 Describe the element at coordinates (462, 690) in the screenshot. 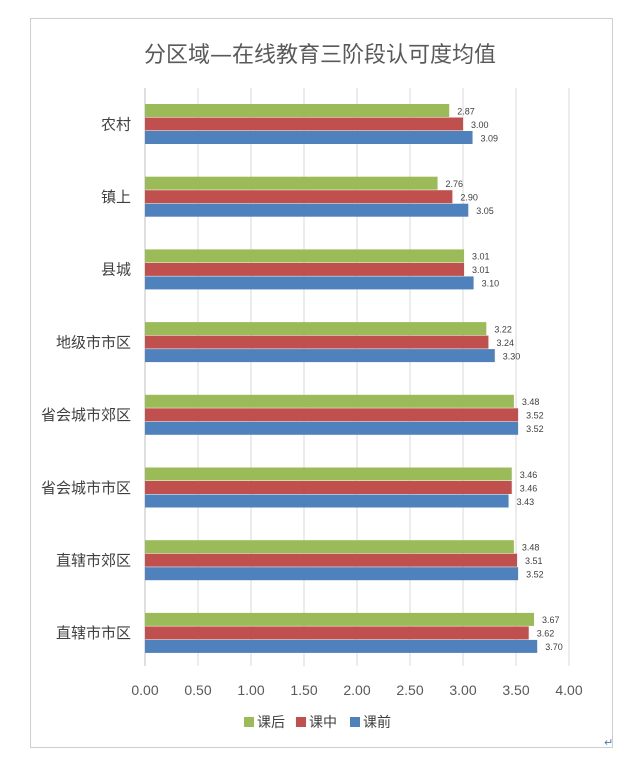

I see `x-tick-label: 3.00` at that location.